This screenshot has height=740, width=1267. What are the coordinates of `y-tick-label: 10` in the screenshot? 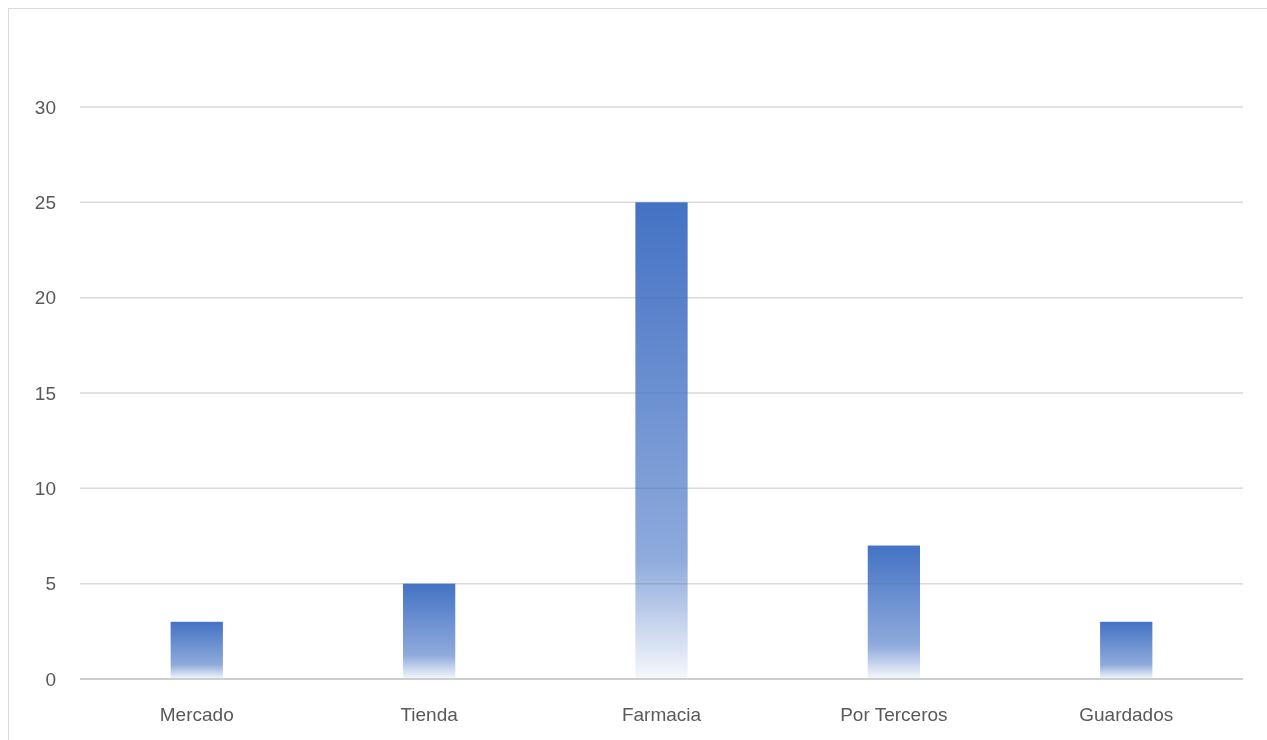 It's located at (45, 488).